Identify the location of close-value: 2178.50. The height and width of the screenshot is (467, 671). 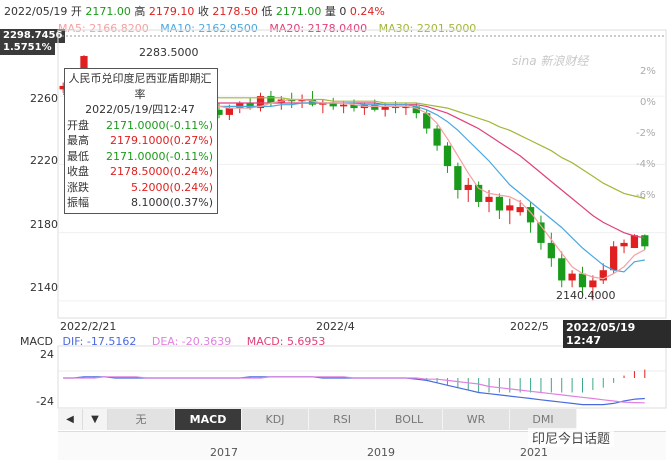
(235, 11).